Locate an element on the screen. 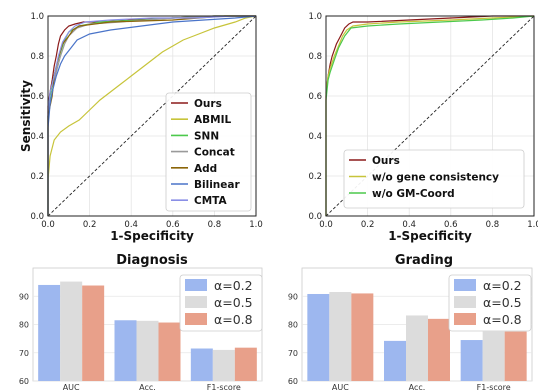 The image size is (538, 391). legend-label: SNN is located at coordinates (206, 136).